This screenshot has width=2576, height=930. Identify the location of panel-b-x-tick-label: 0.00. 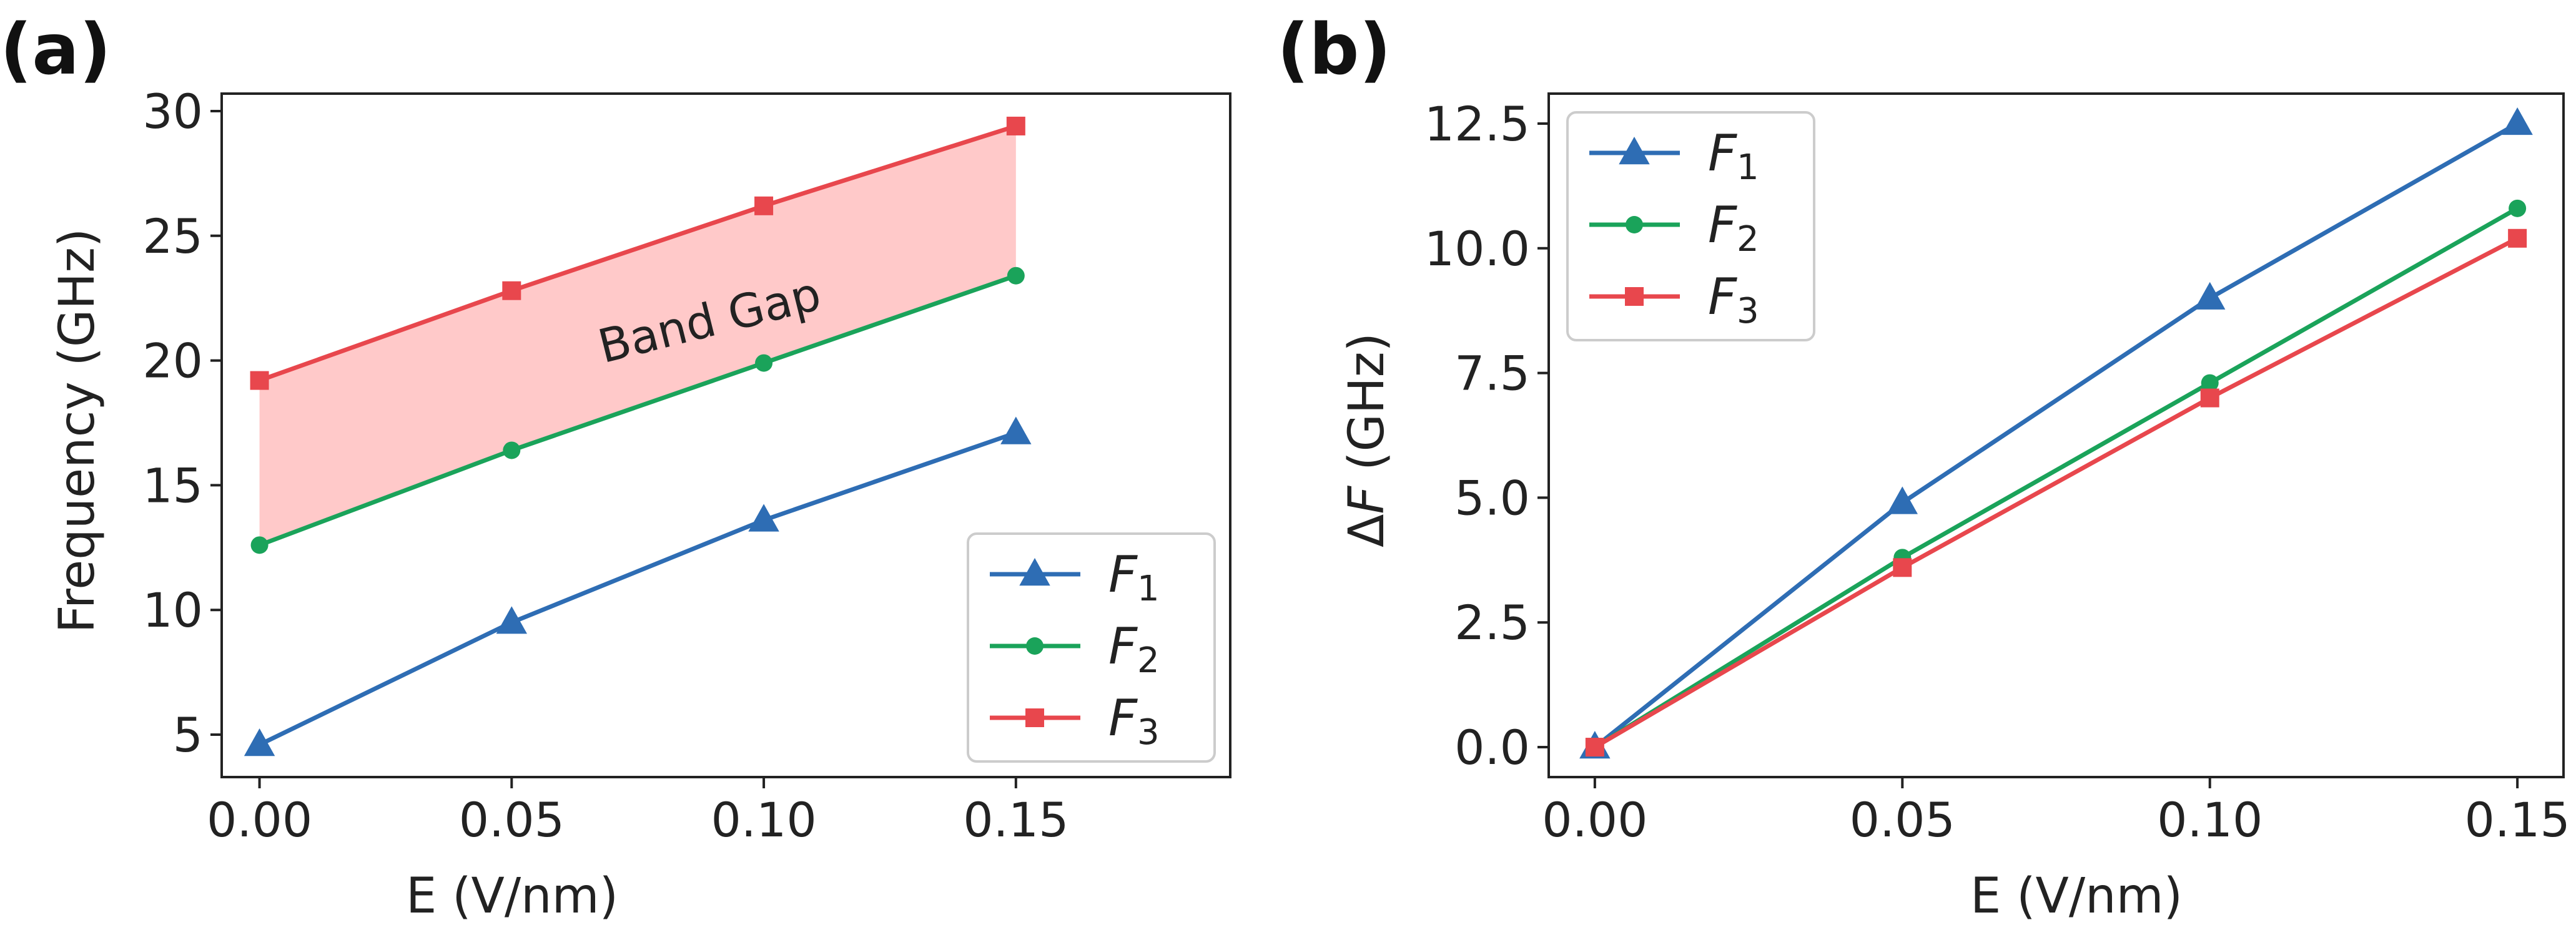
(1595, 820).